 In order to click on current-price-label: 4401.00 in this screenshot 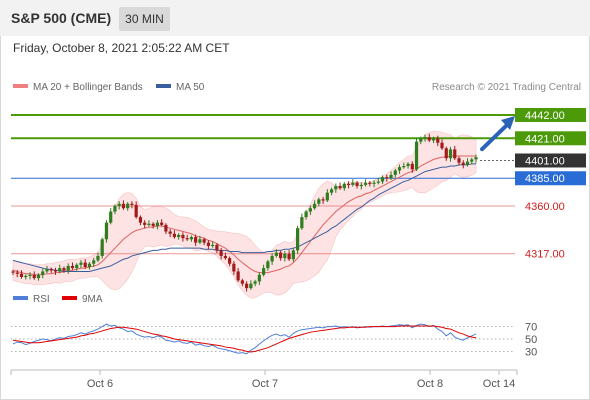, I will do `click(545, 161)`.